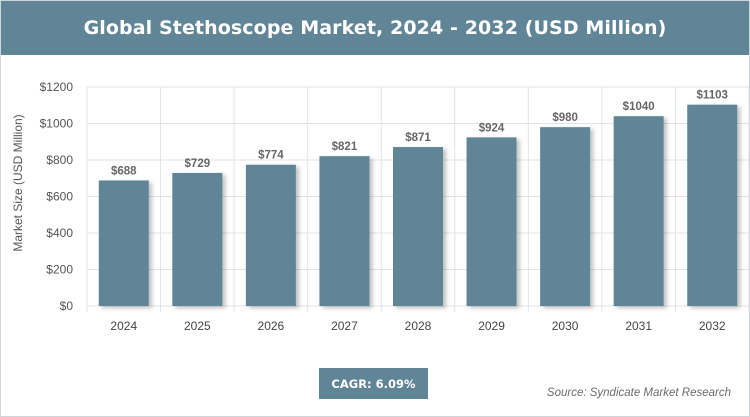  Describe the element at coordinates (418, 138) in the screenshot. I see `bar-value-label: $871` at that location.